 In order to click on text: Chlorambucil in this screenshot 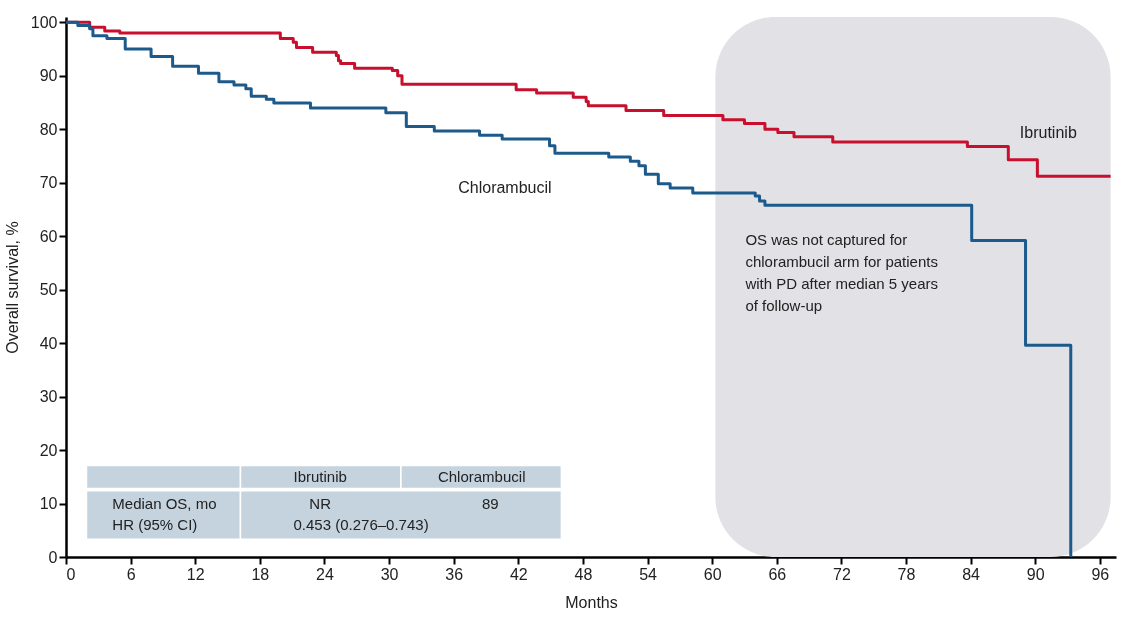, I will do `click(481, 476)`.